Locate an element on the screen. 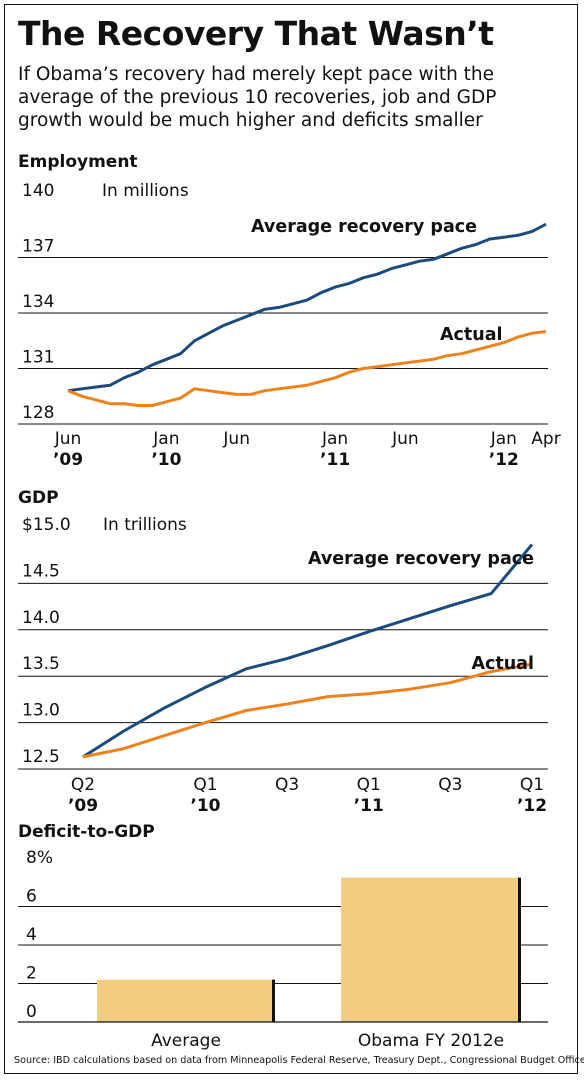 The image size is (584, 1080). y-tick-label: 131 is located at coordinates (38, 358).